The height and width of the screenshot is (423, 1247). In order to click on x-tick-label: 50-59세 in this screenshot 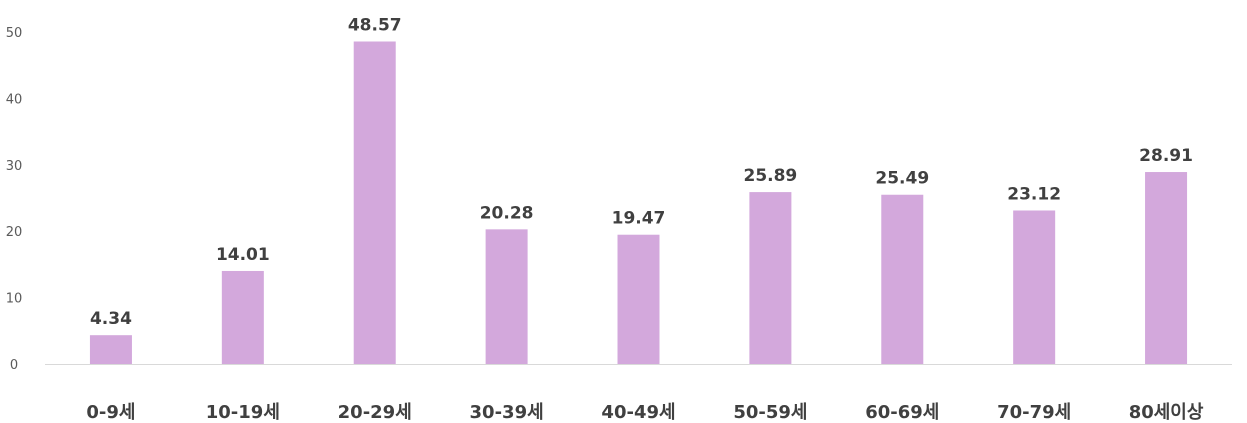, I will do `click(770, 412)`.